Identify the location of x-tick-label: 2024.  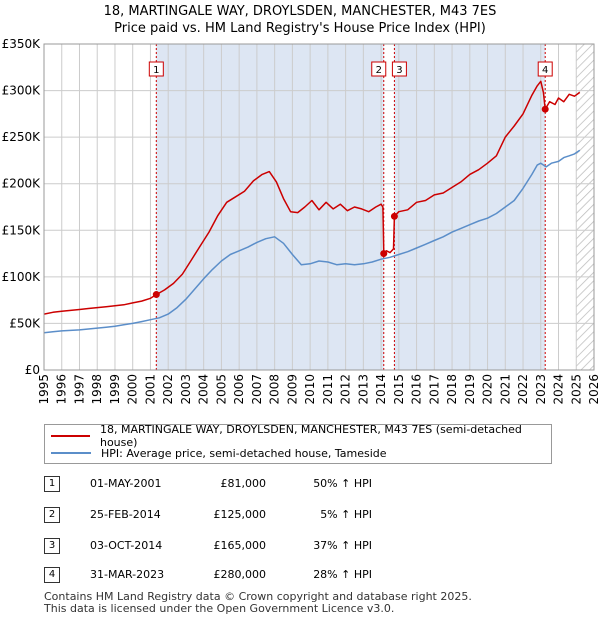
(559, 389).